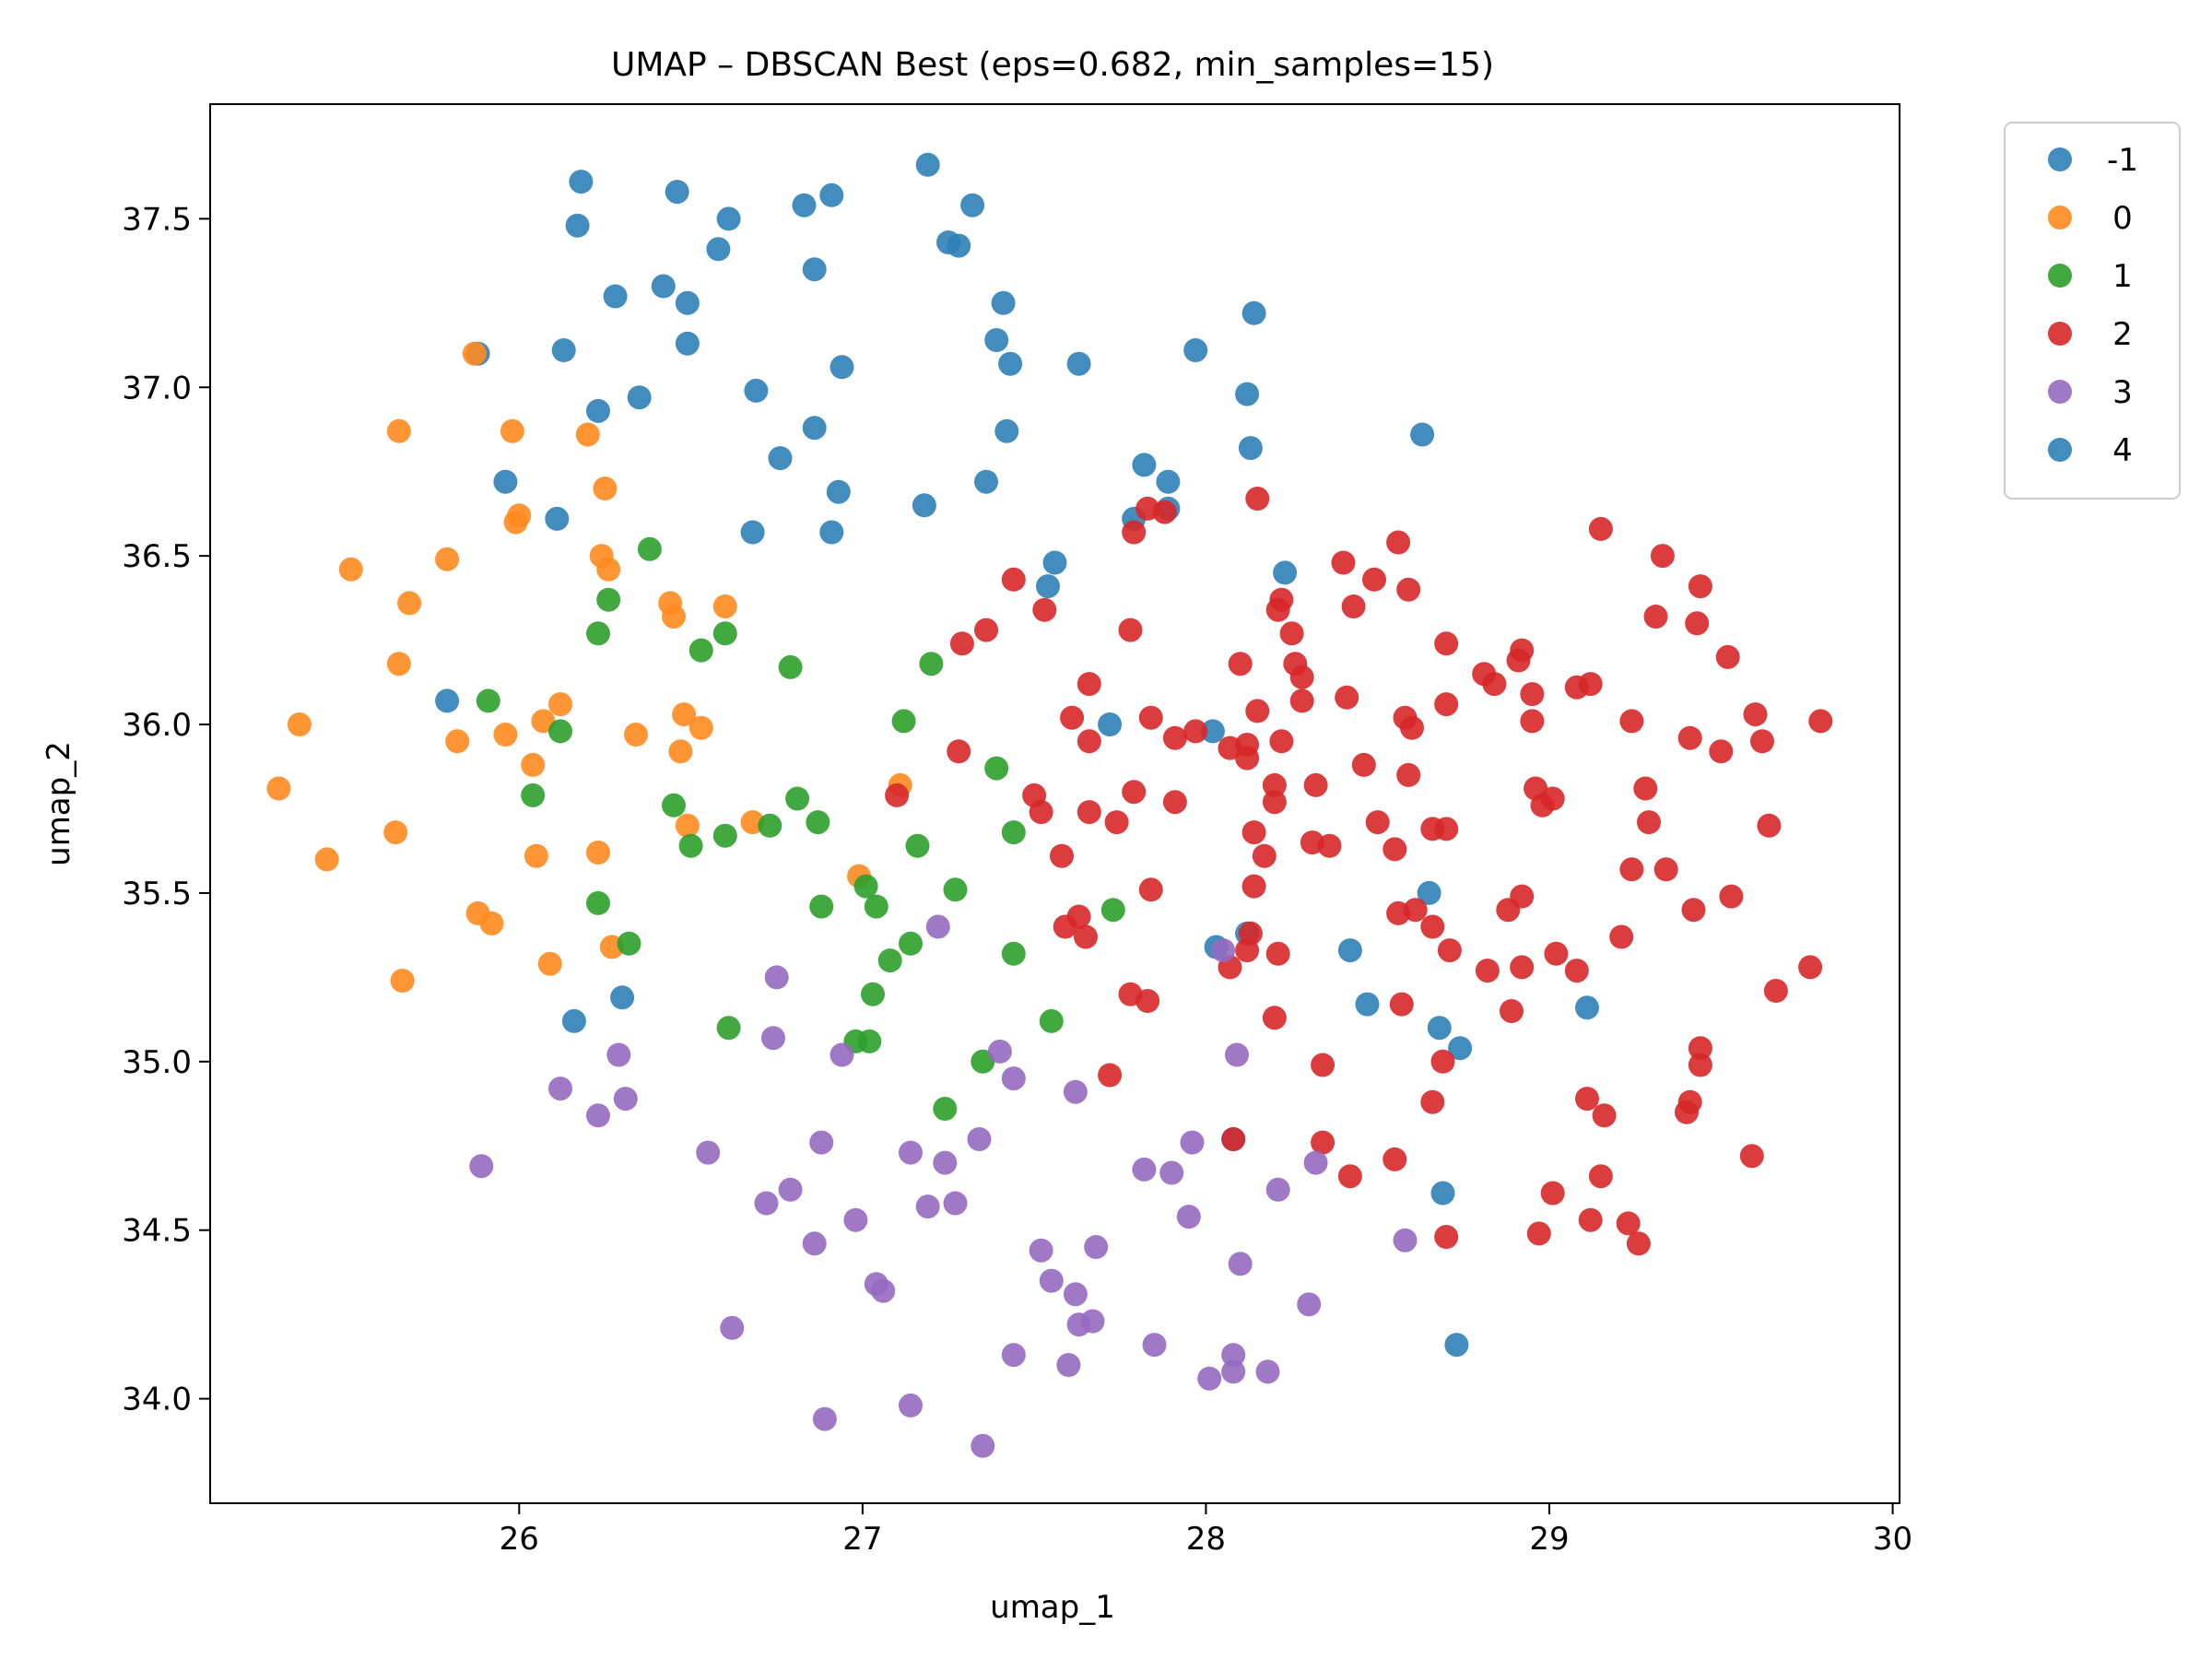 The height and width of the screenshot is (1659, 2212). Describe the element at coordinates (2122, 218) in the screenshot. I see `legend-label: 0` at that location.